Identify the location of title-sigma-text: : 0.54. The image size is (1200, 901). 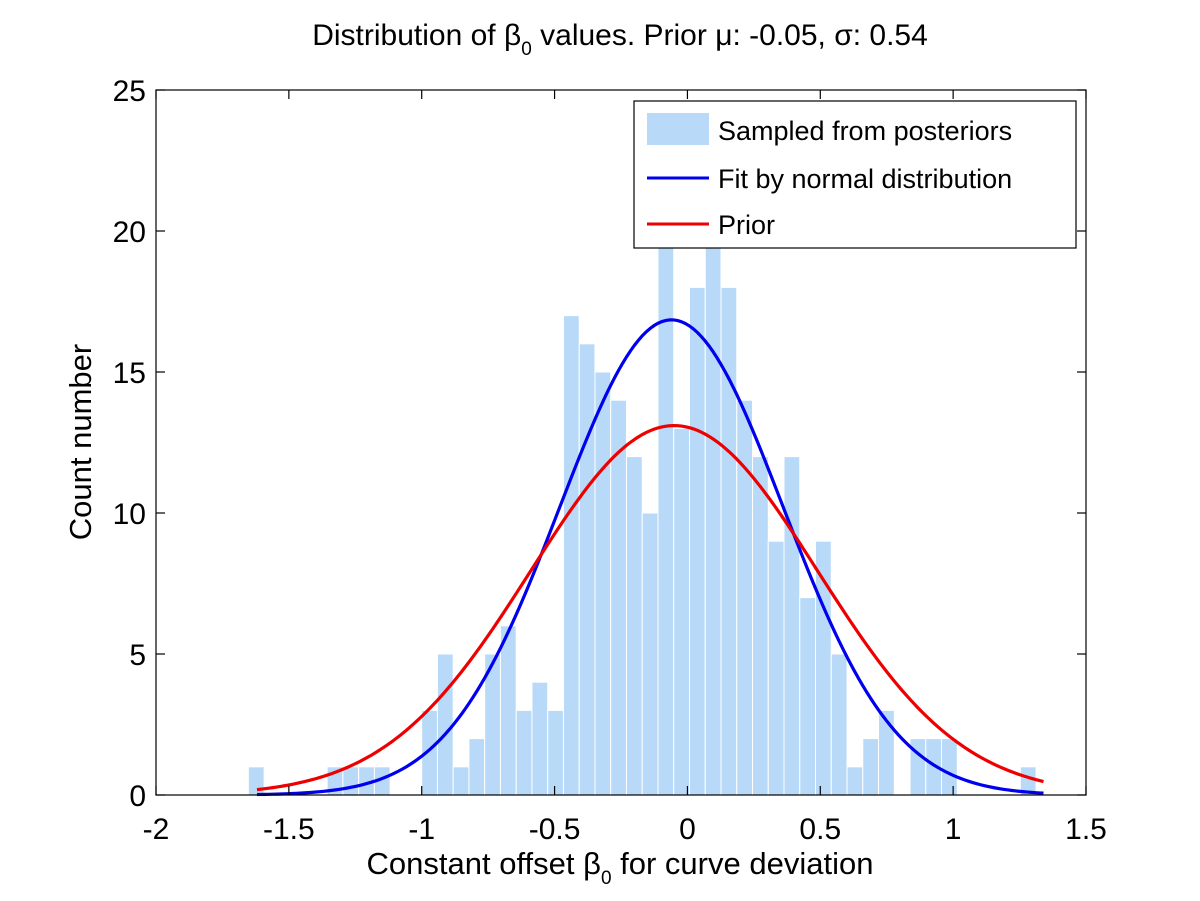
(890, 35).